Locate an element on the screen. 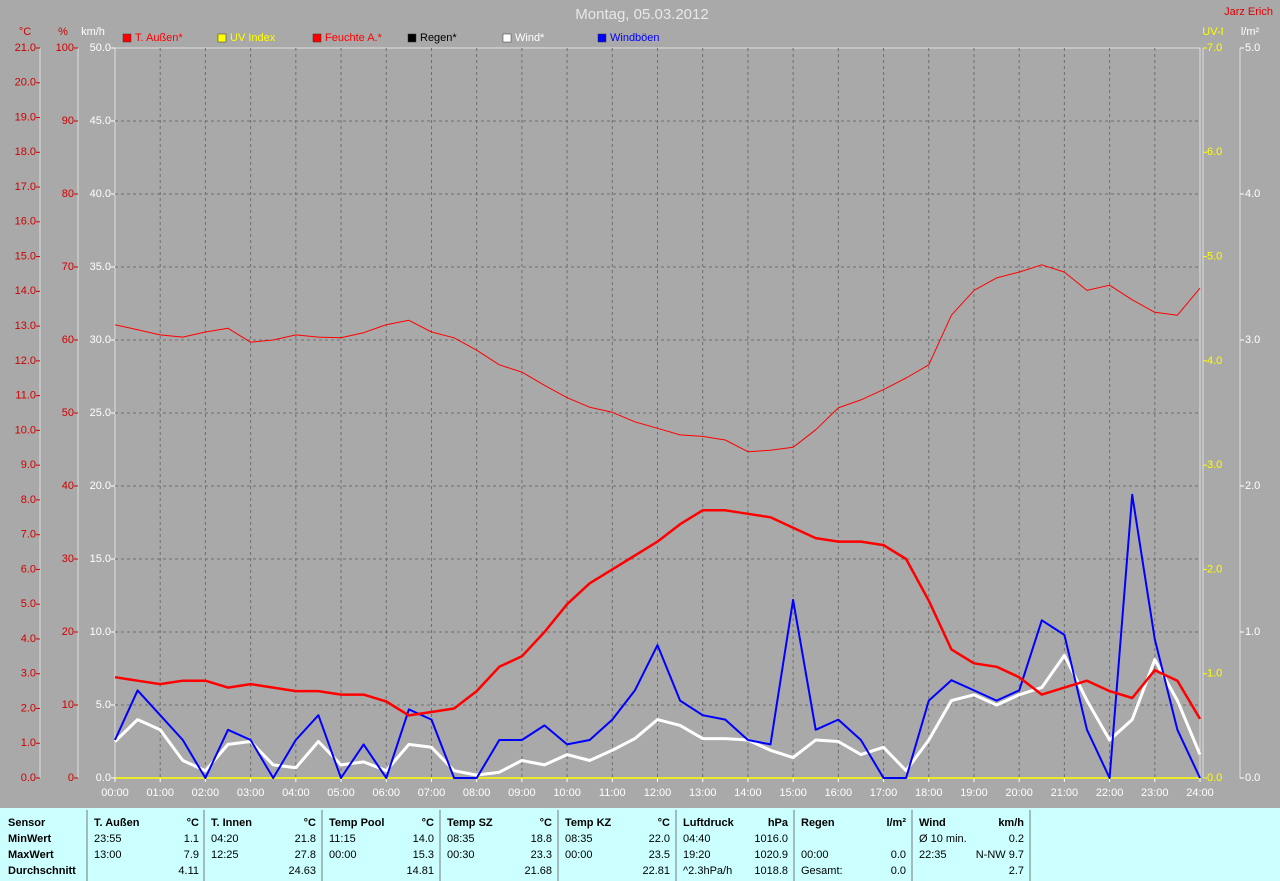 Image resolution: width=1280 pixels, height=881 pixels. cell-right: 23.5 is located at coordinates (659, 855).